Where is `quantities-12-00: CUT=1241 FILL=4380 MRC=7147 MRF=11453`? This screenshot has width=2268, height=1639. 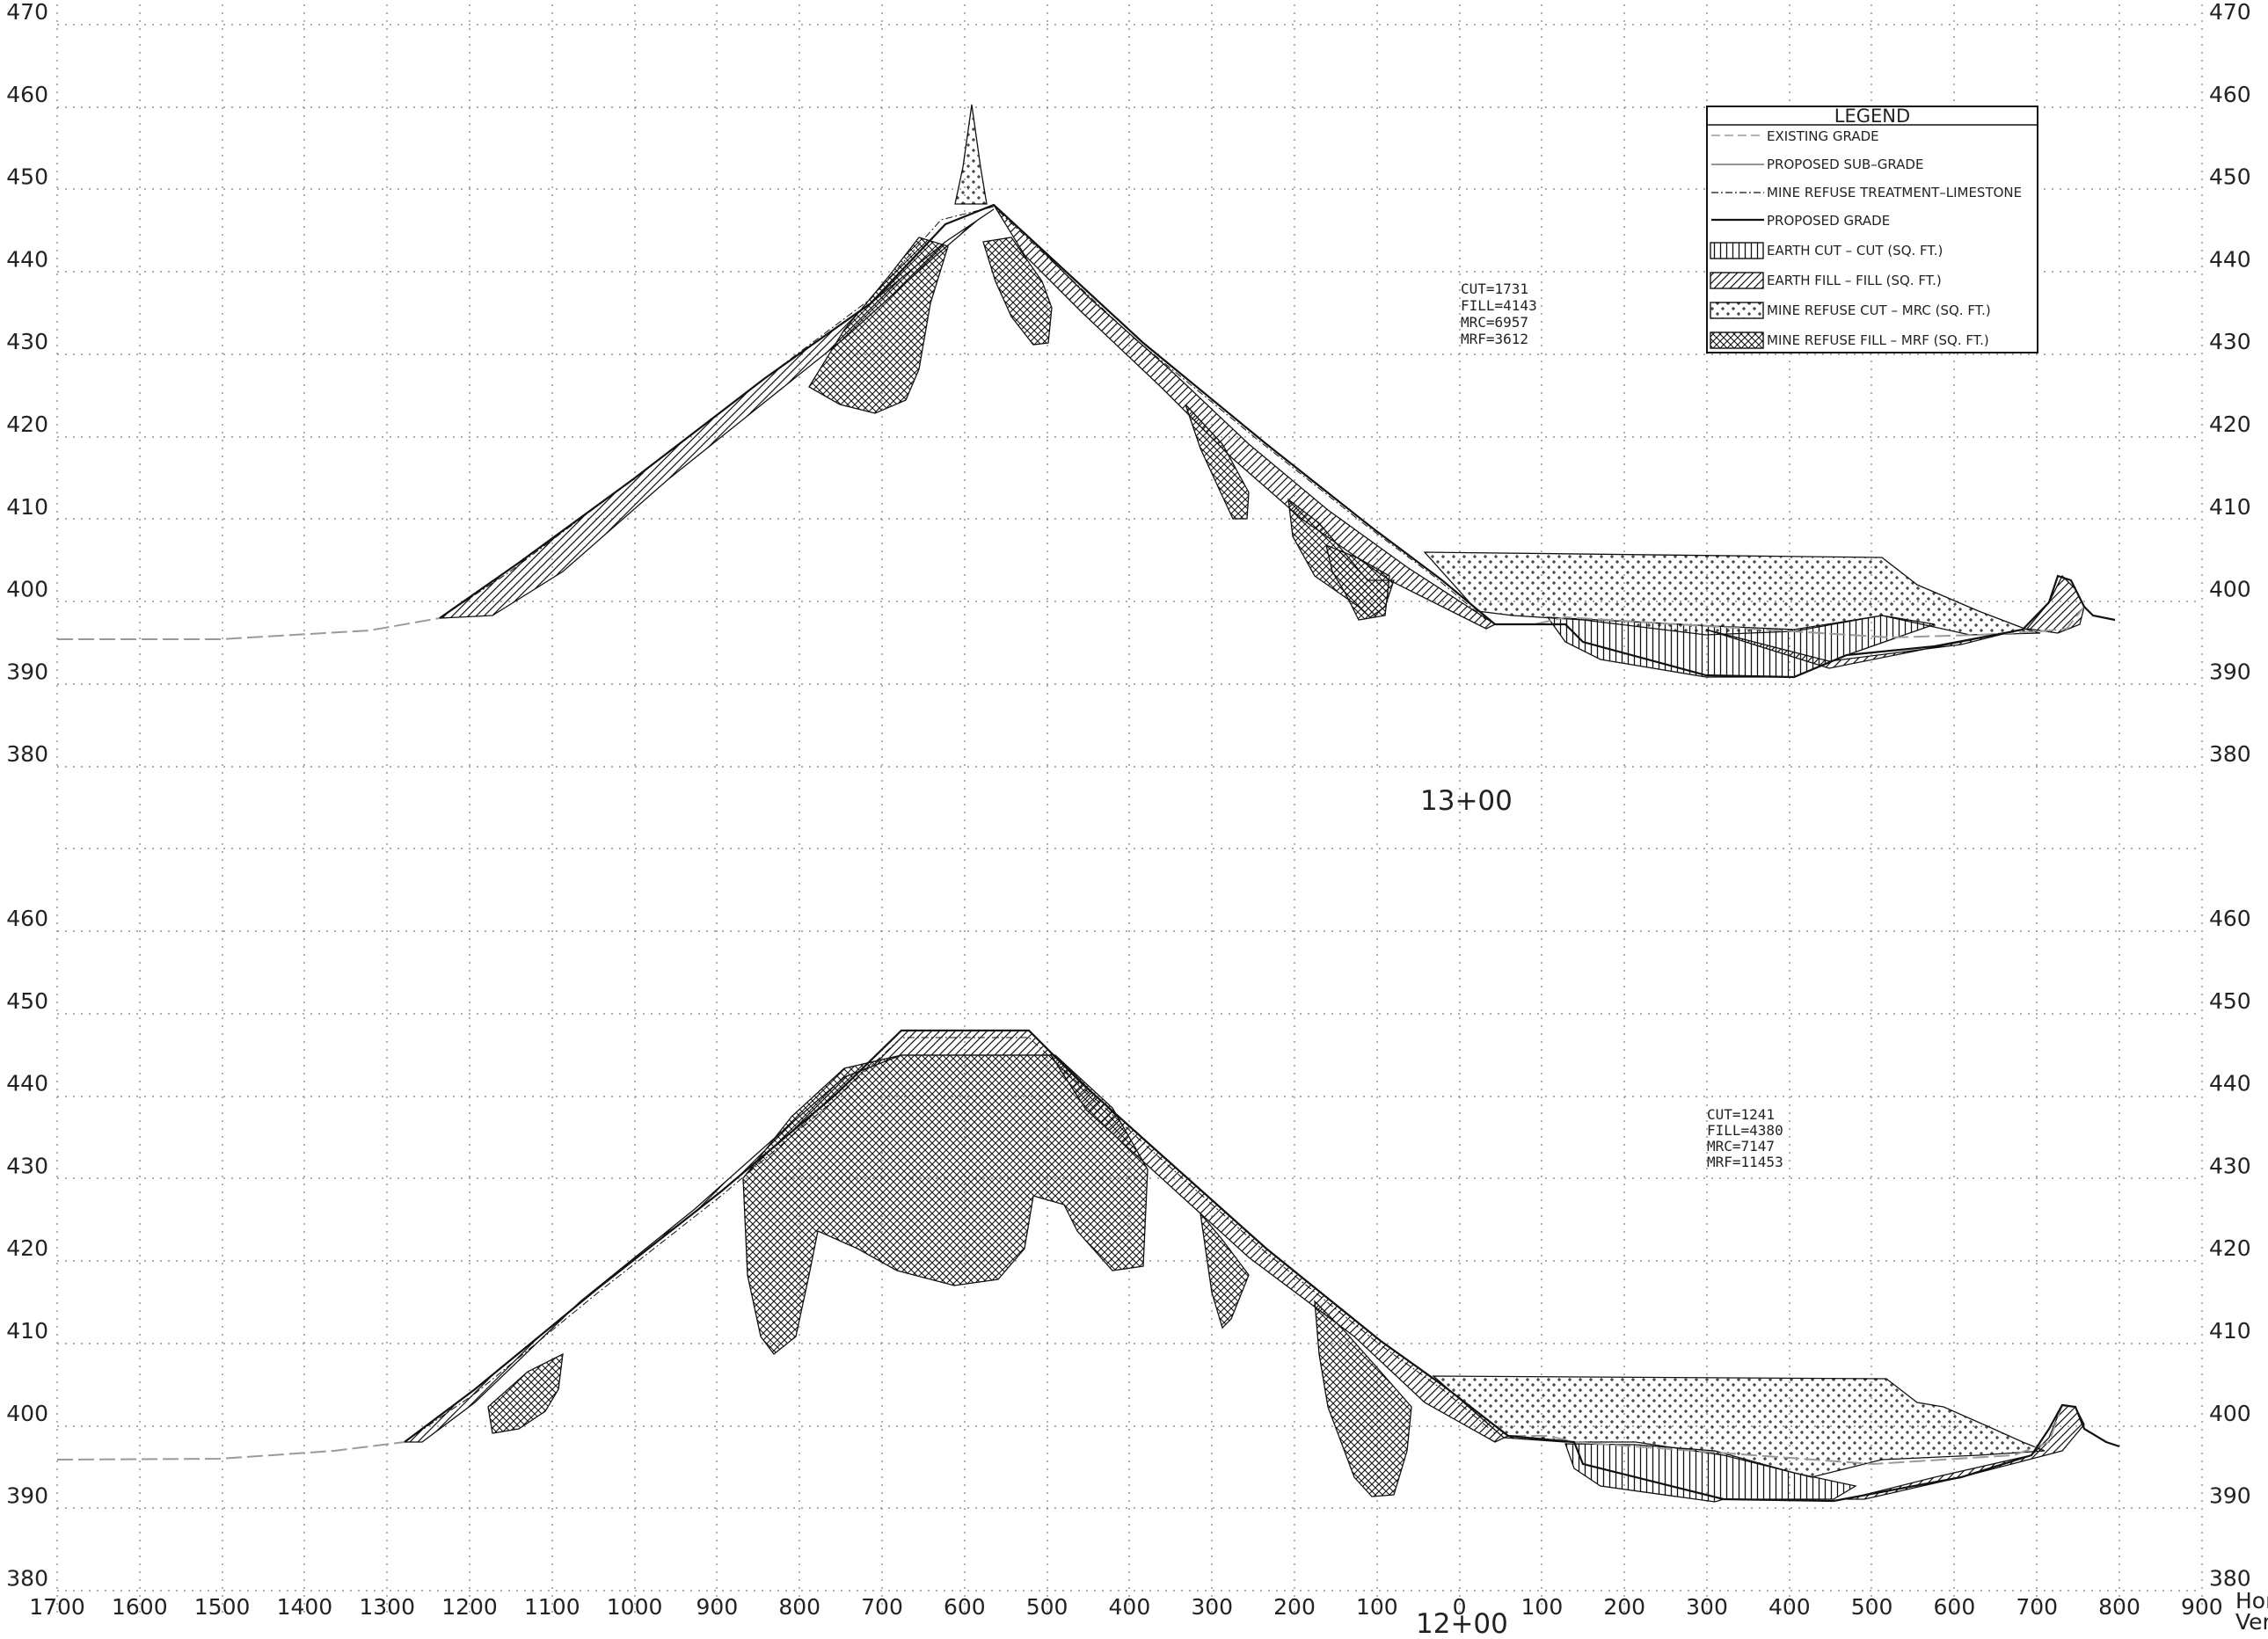 quantities-12-00: CUT=1241 FILL=4380 MRC=7147 MRF=11453 is located at coordinates (1745, 1138).